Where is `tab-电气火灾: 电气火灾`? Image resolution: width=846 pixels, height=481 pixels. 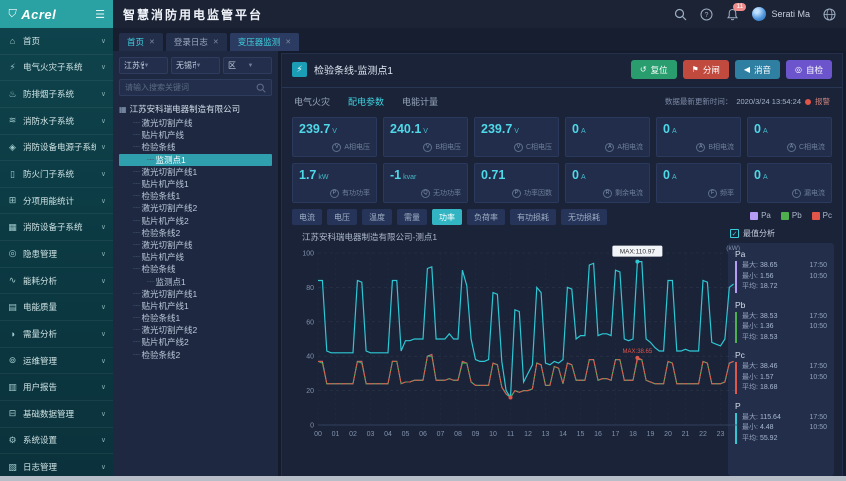 tab-电气火灾: 电气火灾 is located at coordinates (312, 102).